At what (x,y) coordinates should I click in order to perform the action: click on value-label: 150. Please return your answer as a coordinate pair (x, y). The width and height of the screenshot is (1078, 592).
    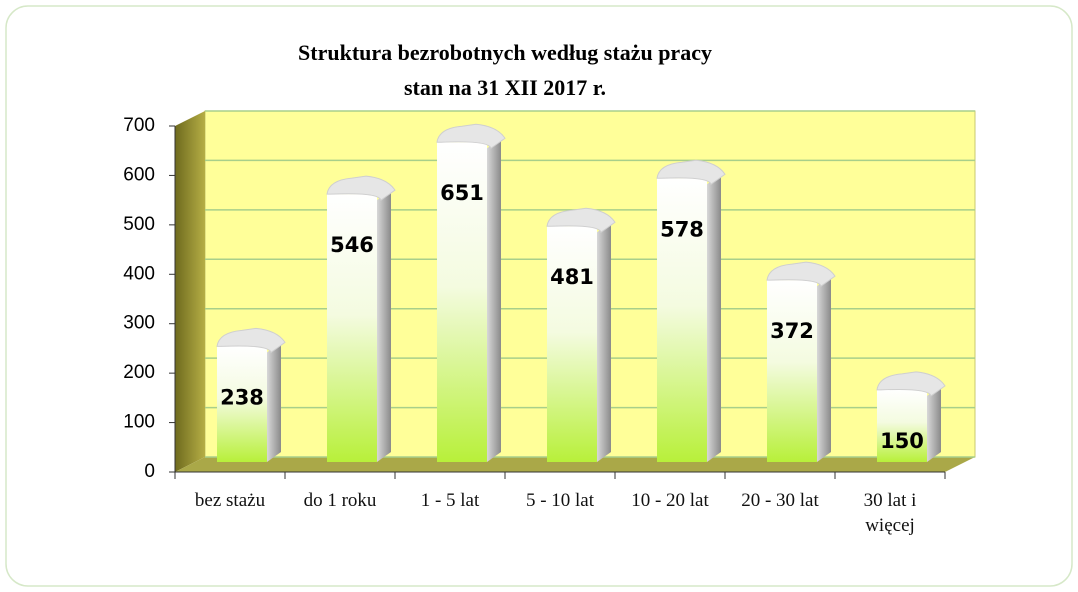
    Looking at the image, I should click on (902, 441).